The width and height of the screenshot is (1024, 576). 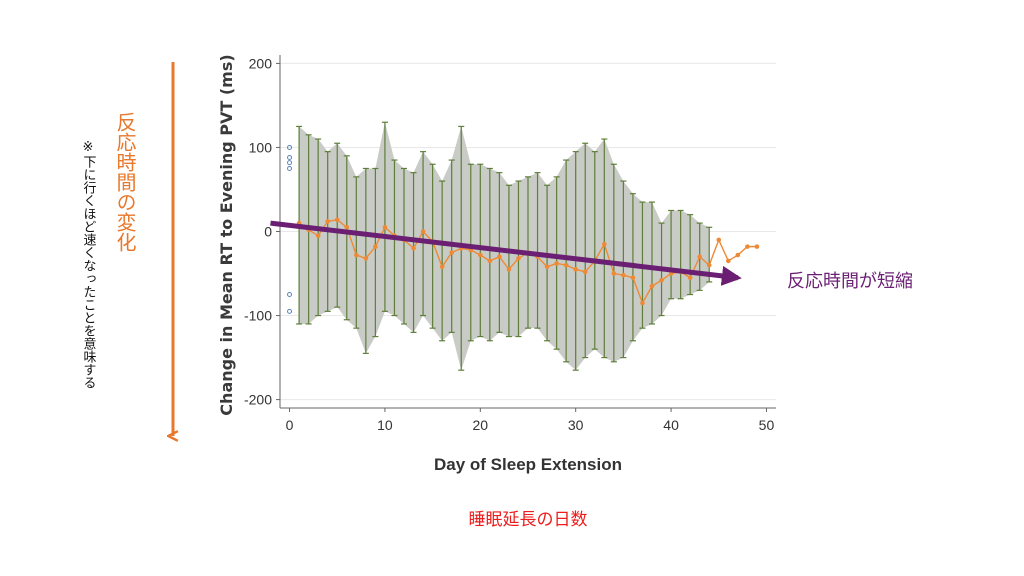 I want to click on x-tick-label: 20, so click(x=481, y=425).